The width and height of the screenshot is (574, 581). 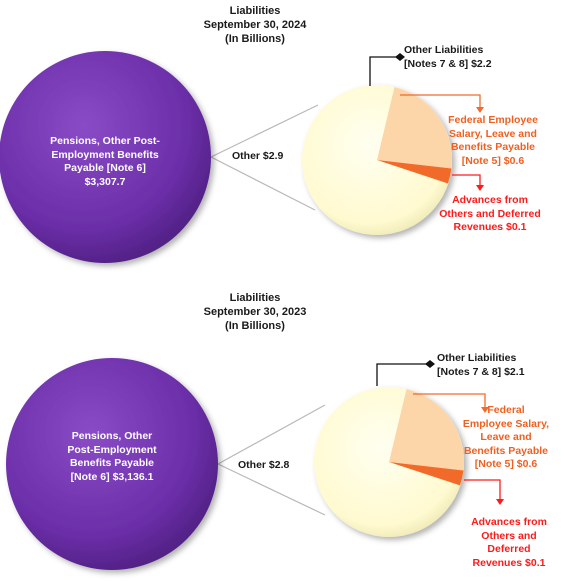 I want to click on other-label: Other $2.9, so click(x=258, y=156).